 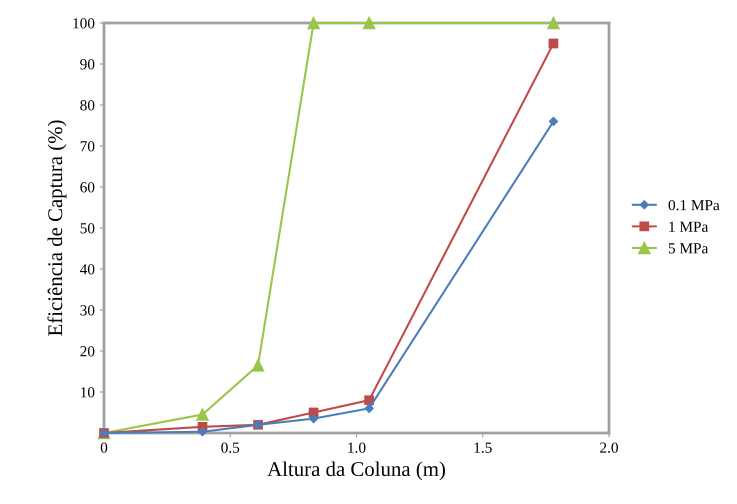 I want to click on x-tick-label: 0.5, so click(x=230, y=447).